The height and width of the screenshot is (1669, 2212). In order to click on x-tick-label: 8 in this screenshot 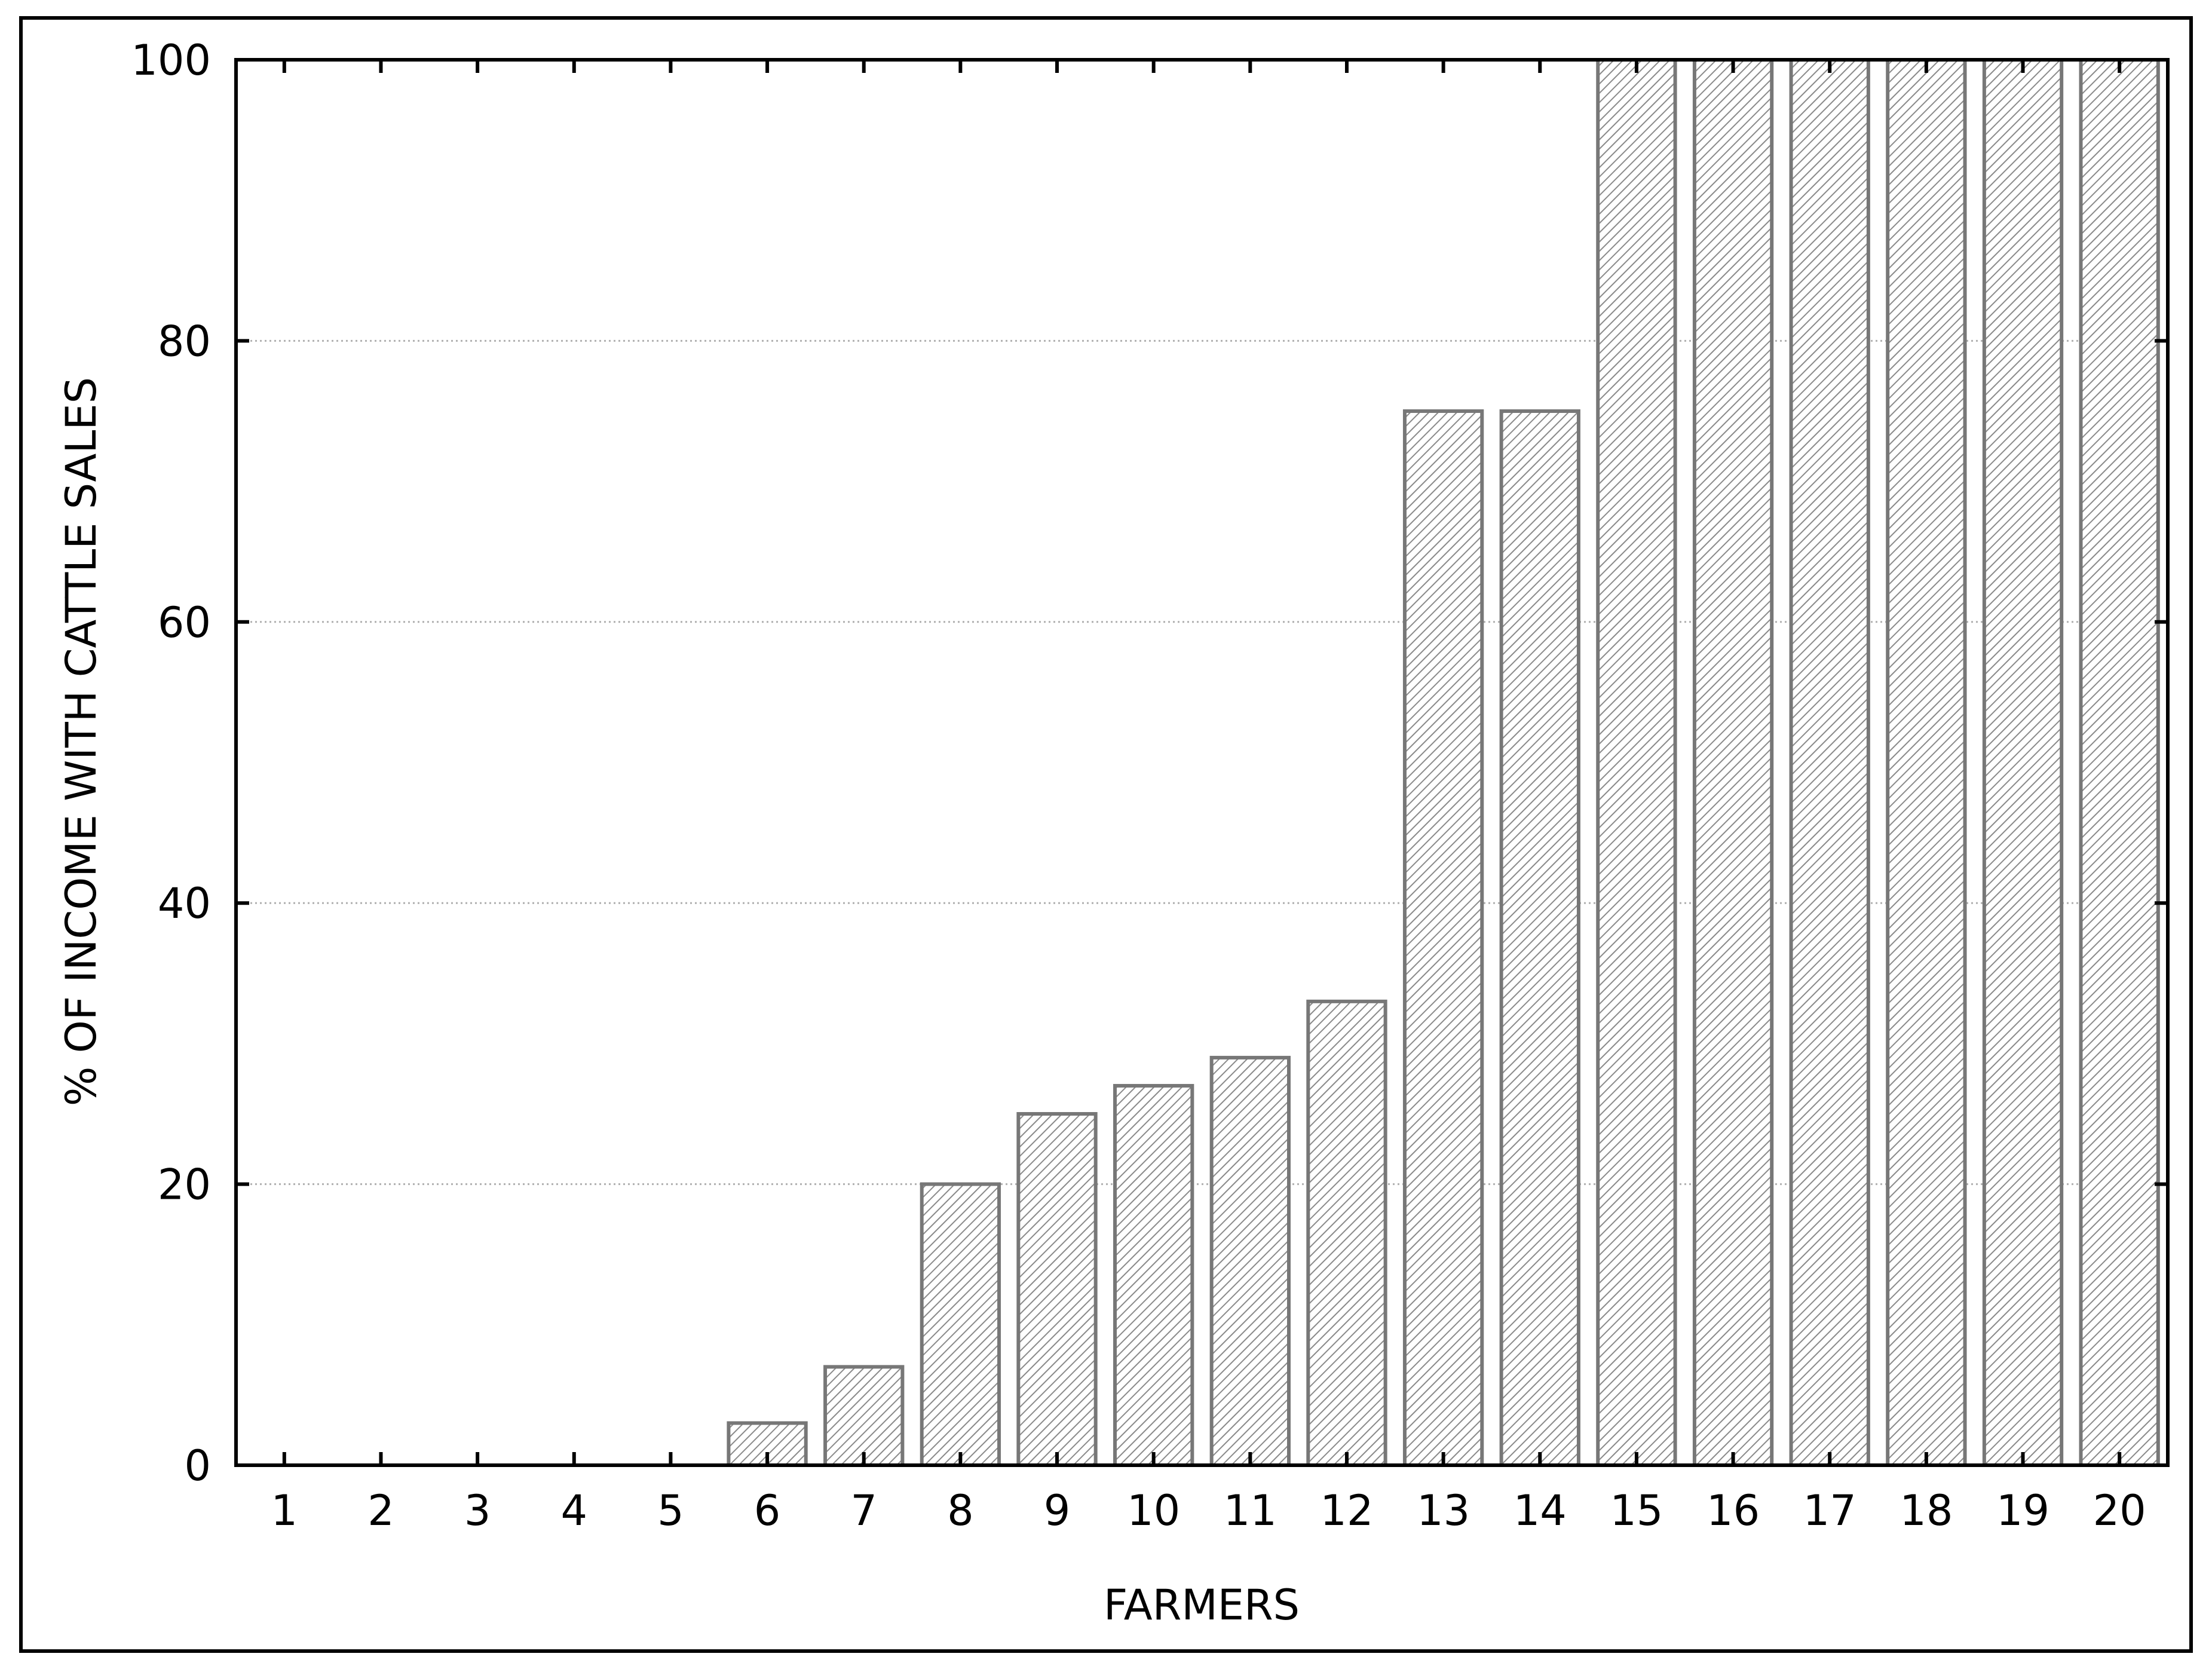, I will do `click(961, 1511)`.